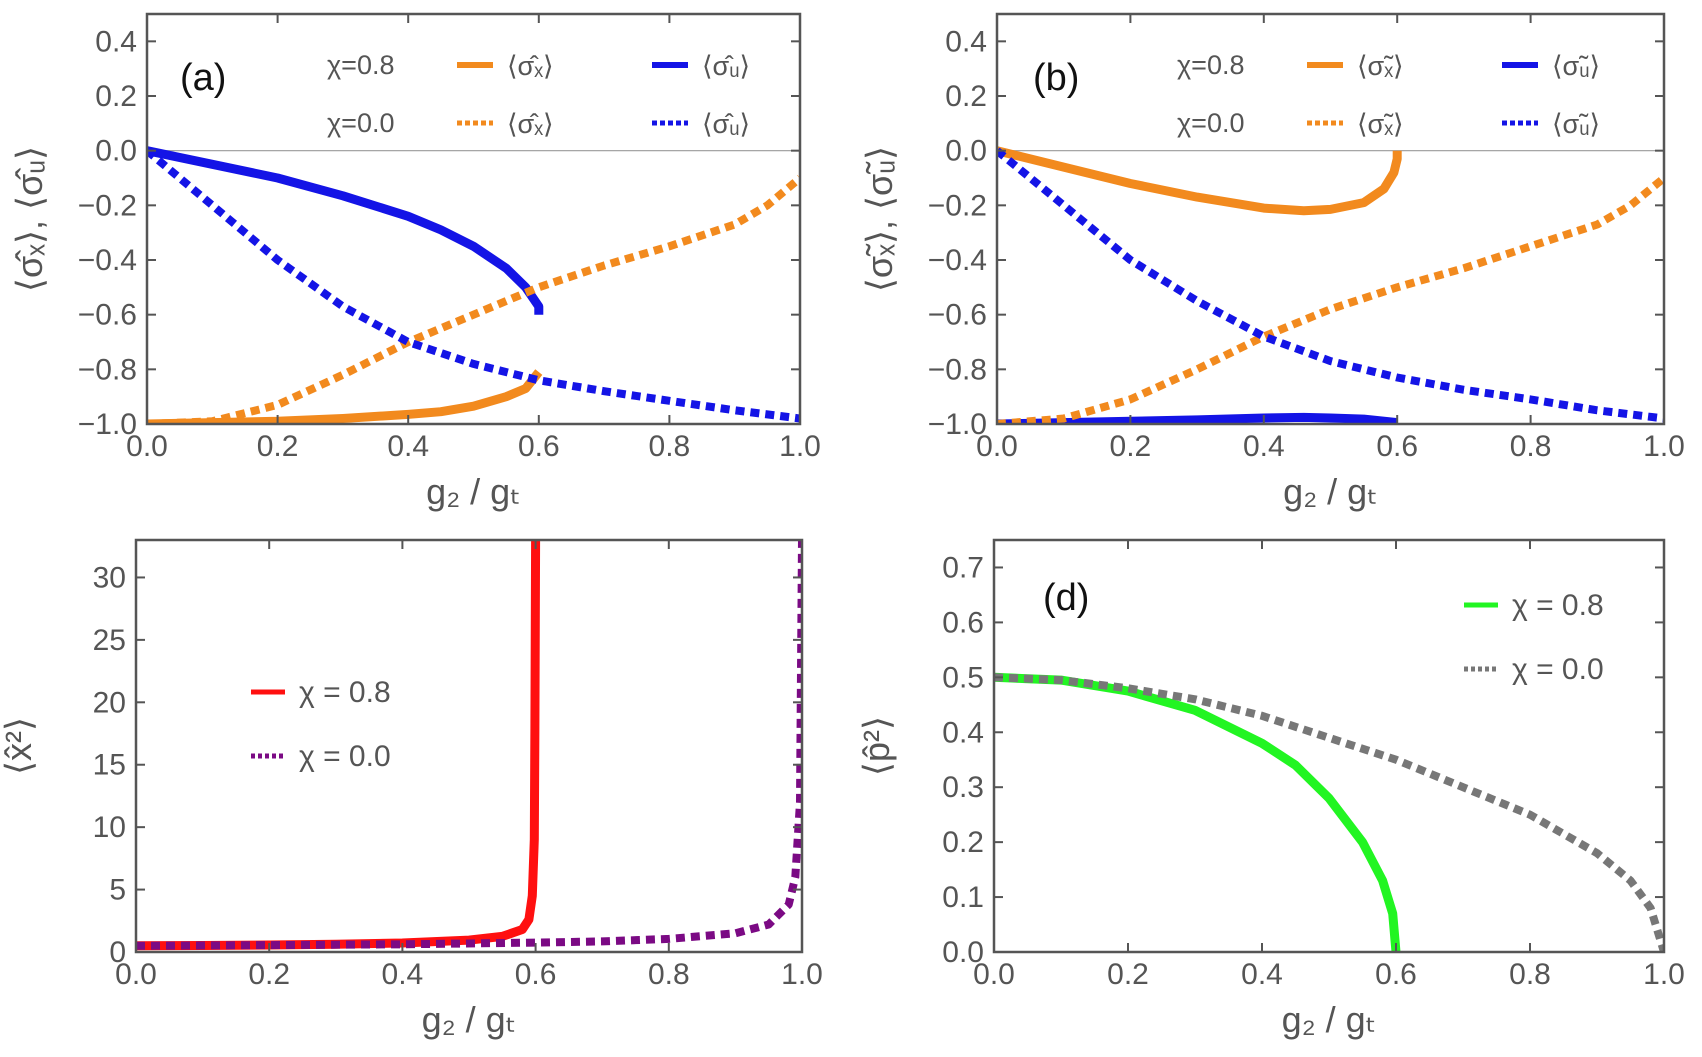 This screenshot has width=1702, height=1057. I want to click on y-axis-title: ⟨x̂²⟩, so click(19, 746).